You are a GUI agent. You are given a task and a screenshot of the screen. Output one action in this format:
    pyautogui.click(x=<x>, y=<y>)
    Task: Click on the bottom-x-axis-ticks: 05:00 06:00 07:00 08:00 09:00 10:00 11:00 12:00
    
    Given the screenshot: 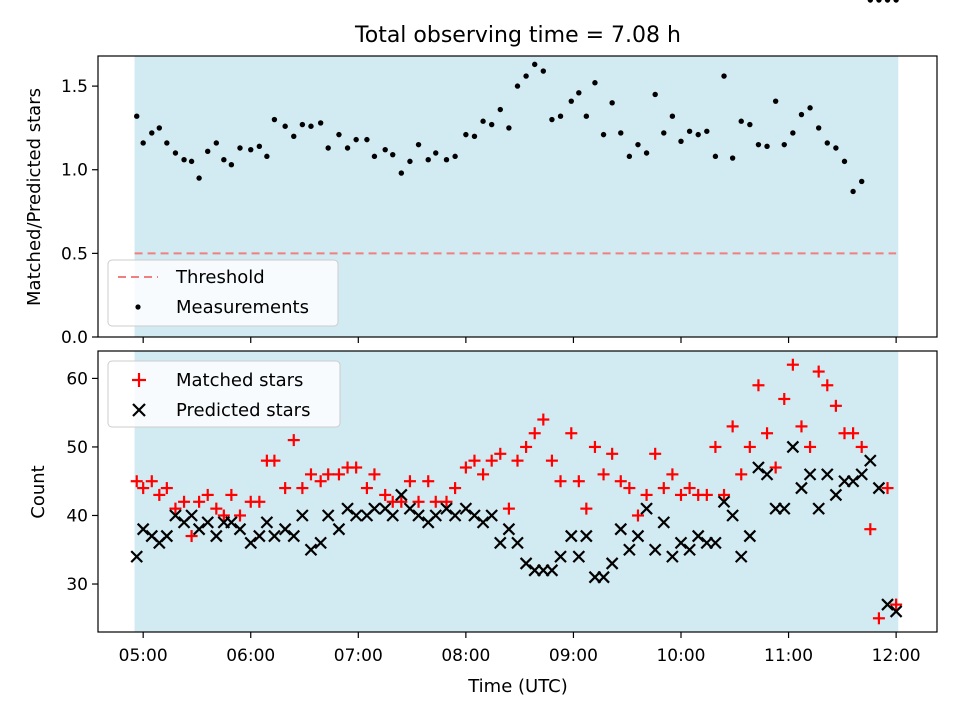 What is the action you would take?
    pyautogui.click(x=520, y=649)
    